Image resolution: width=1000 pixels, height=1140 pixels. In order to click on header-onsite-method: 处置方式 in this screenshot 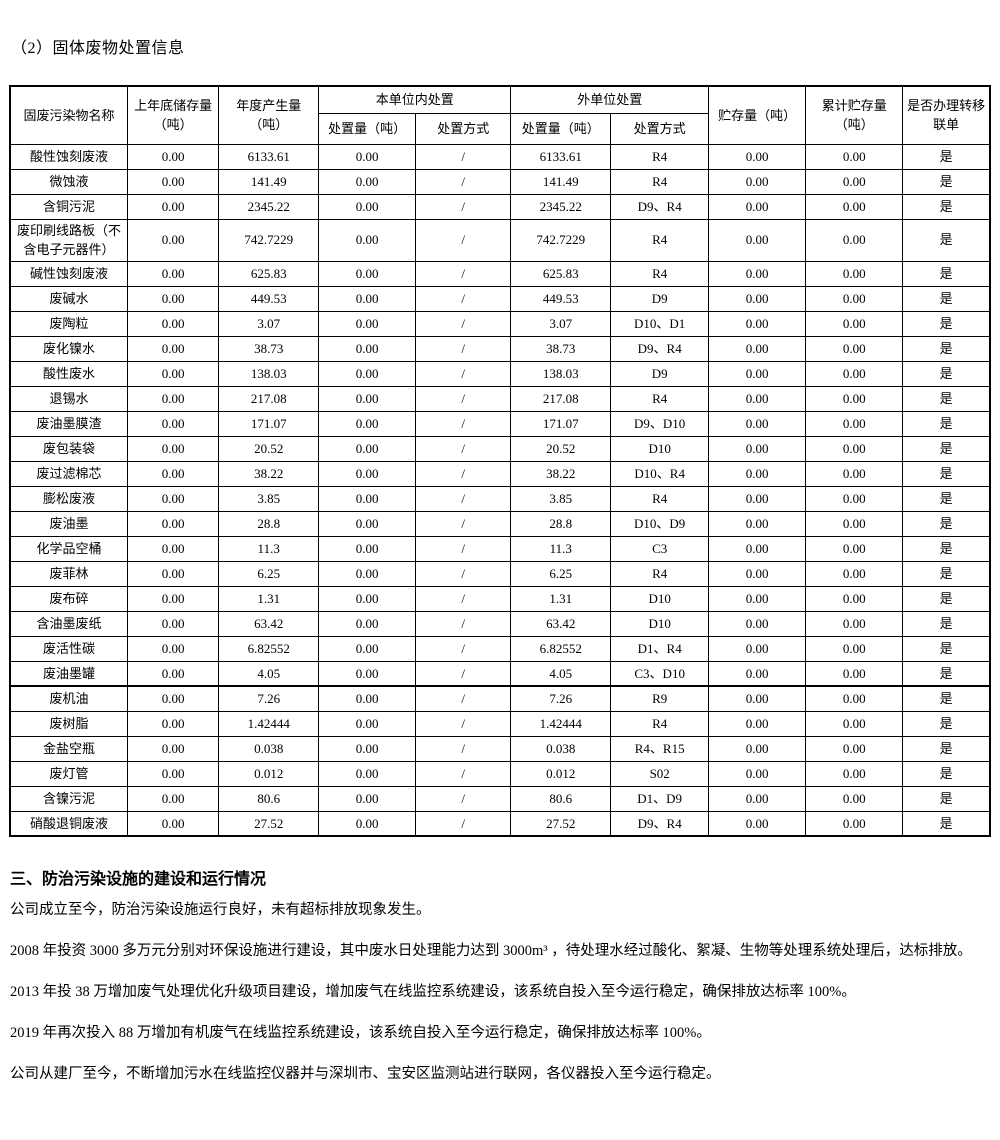, I will do `click(463, 128)`.